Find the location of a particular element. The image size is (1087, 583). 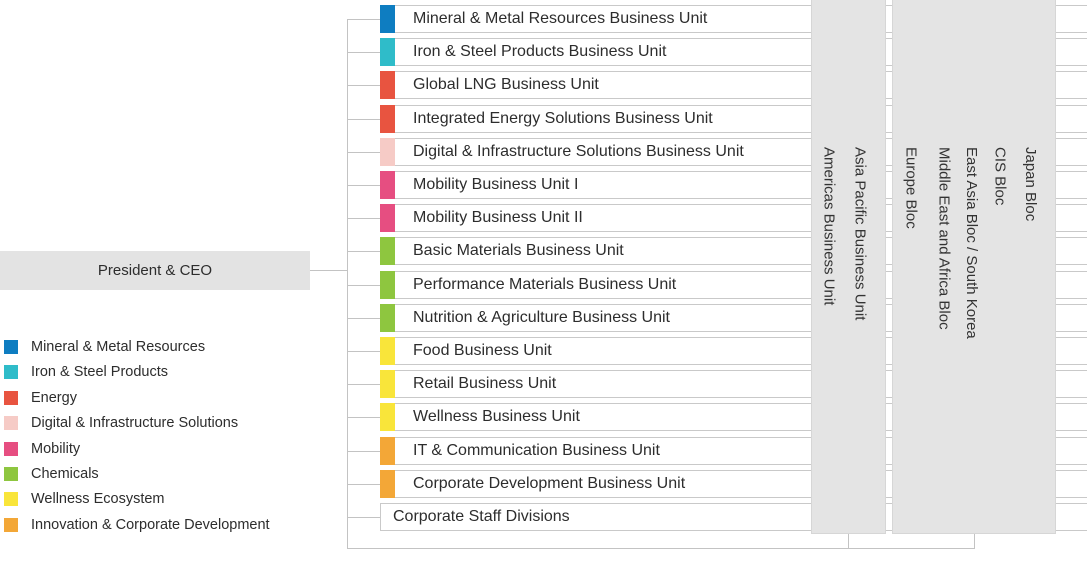

legend-item: Energy is located at coordinates (40, 398).